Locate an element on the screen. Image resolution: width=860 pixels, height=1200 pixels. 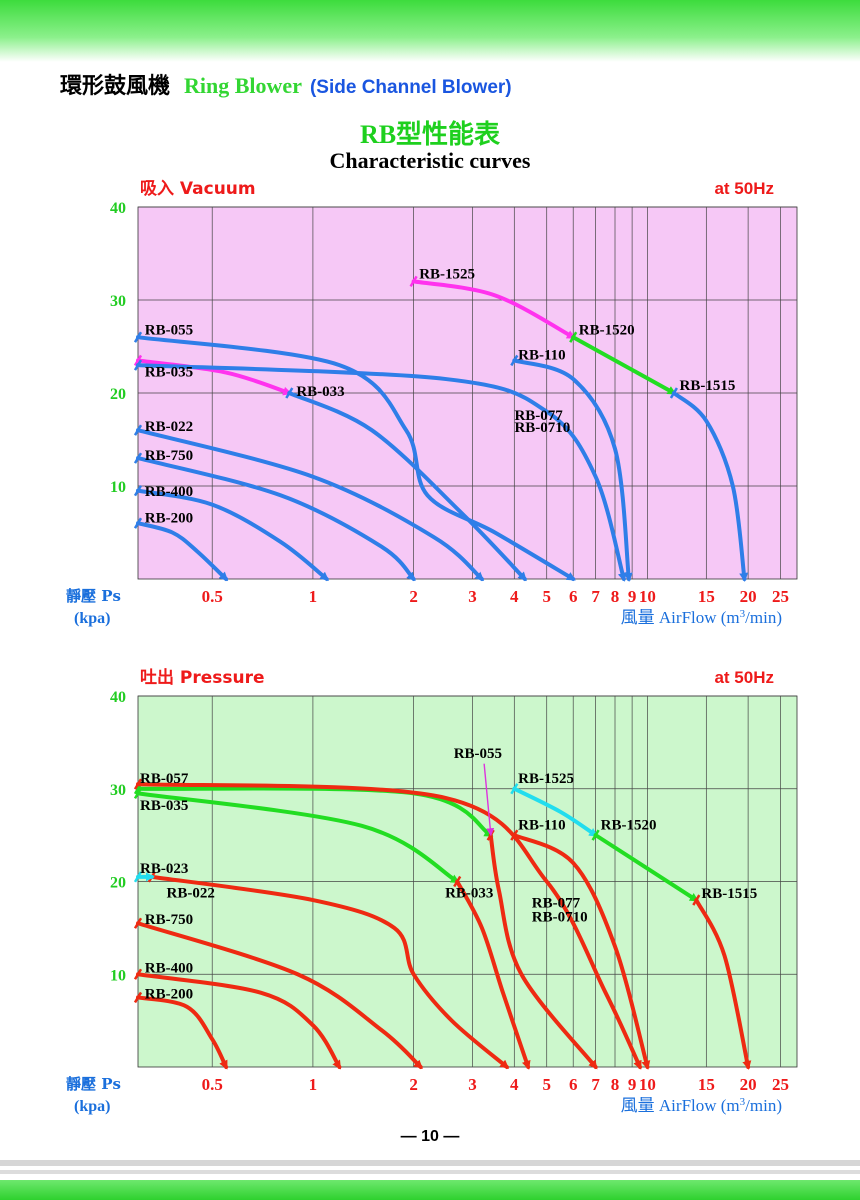
pressure-model-label: RB-033 is located at coordinates (469, 893).